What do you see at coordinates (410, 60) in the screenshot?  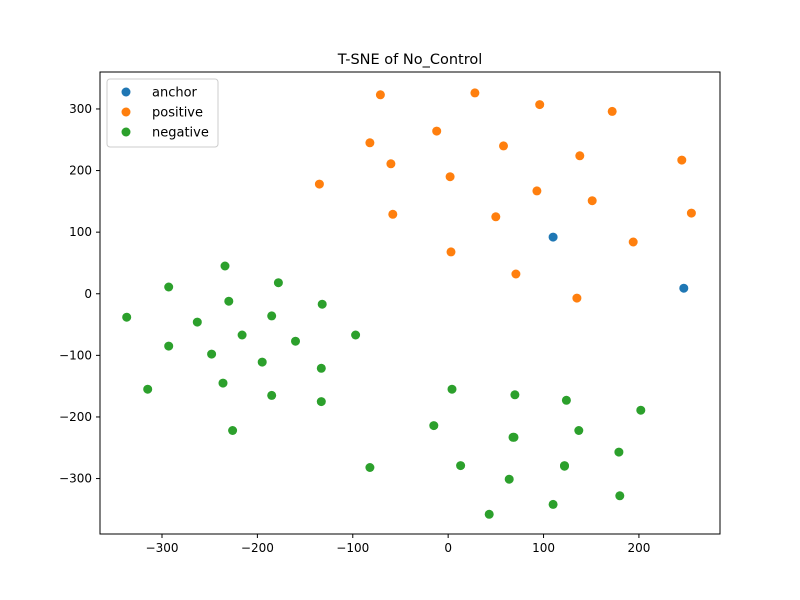 I see `chart-title: T-SNE of No_Control` at bounding box center [410, 60].